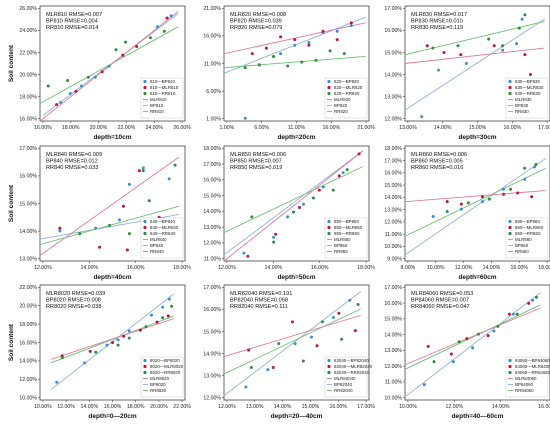 Image resolution: width=550 pixels, height=425 pixels. I want to click on fit-line-bp, so click(292, 344).